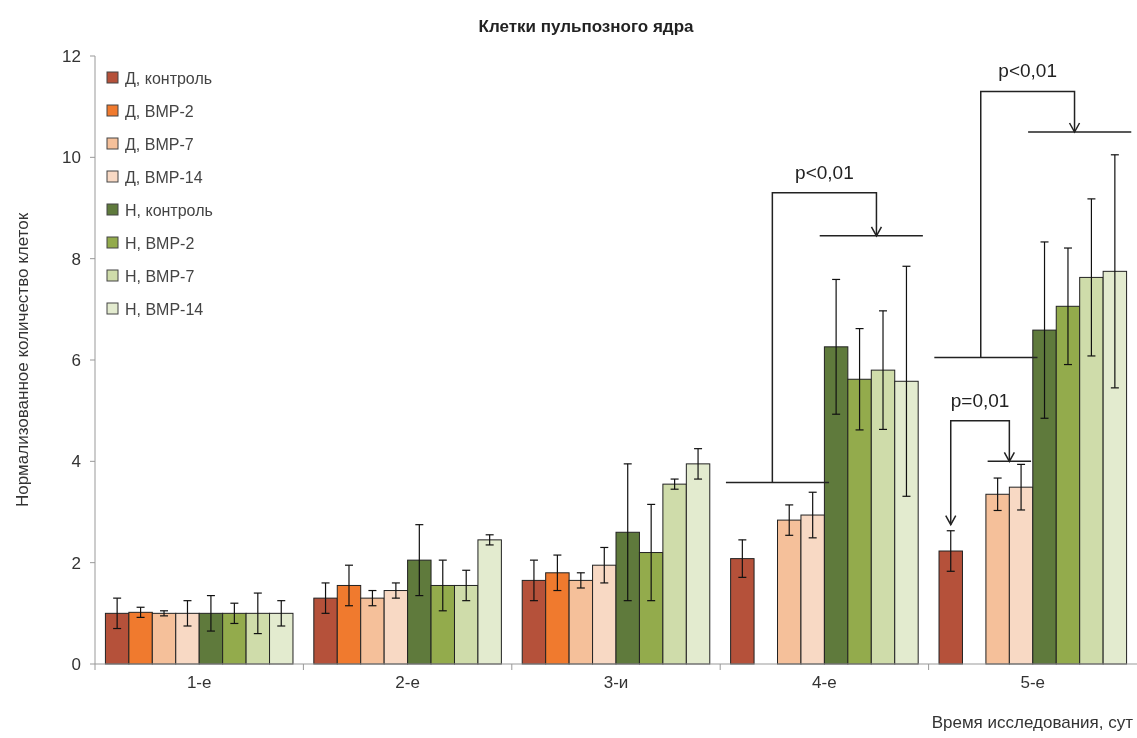 The image size is (1137, 738). Describe the element at coordinates (164, 309) in the screenshot. I see `legend-label: Н, BMP-14` at that location.